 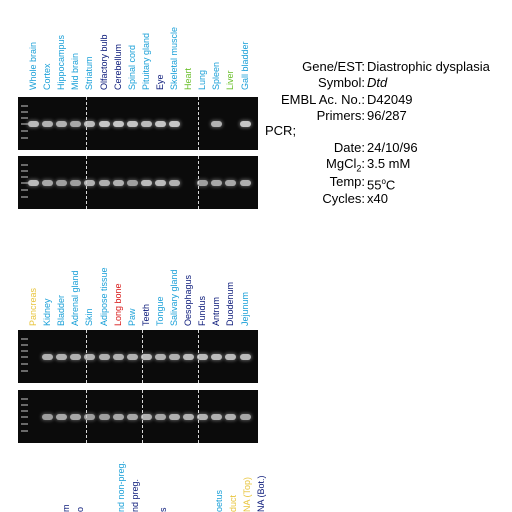 I want to click on mgcl-colon: :, so click(x=363, y=163).